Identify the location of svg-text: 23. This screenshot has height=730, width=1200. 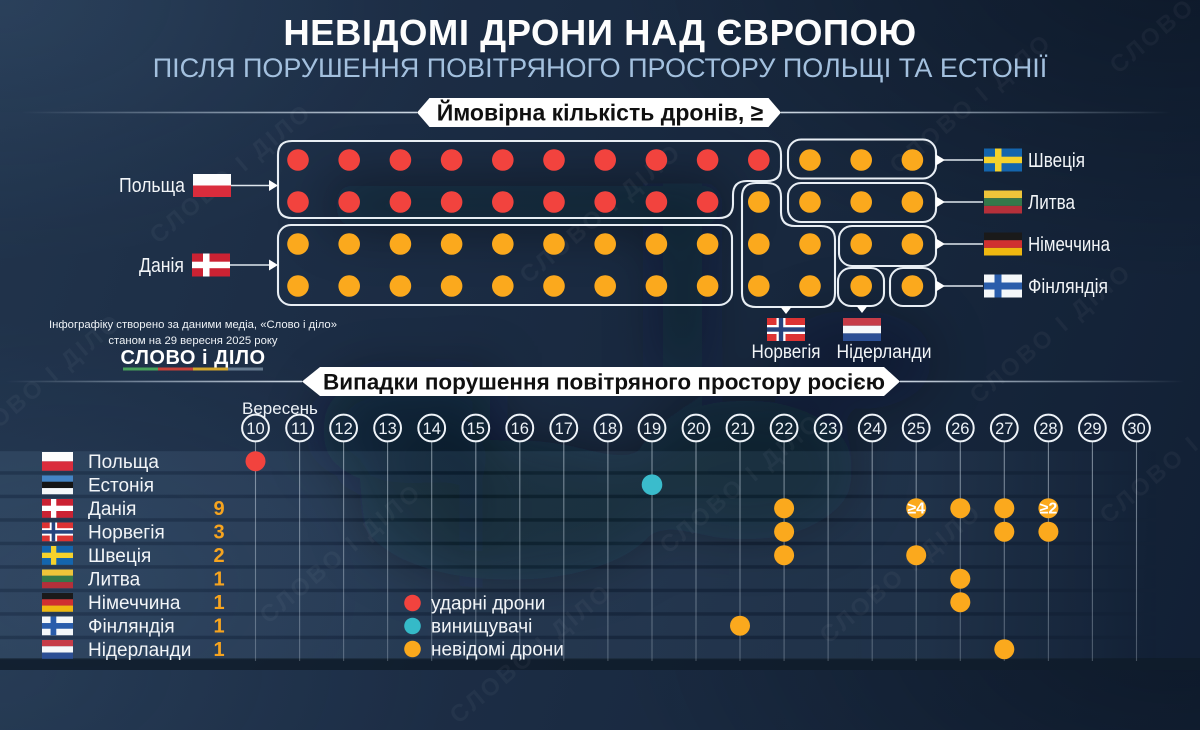
(828, 429).